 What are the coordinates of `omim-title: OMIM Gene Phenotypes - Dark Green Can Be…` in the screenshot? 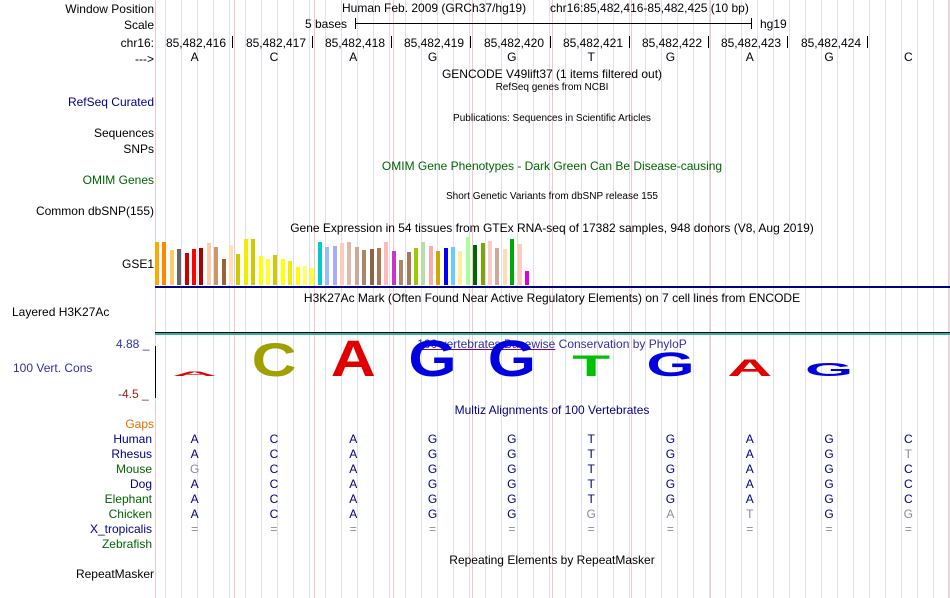 It's located at (552, 166).